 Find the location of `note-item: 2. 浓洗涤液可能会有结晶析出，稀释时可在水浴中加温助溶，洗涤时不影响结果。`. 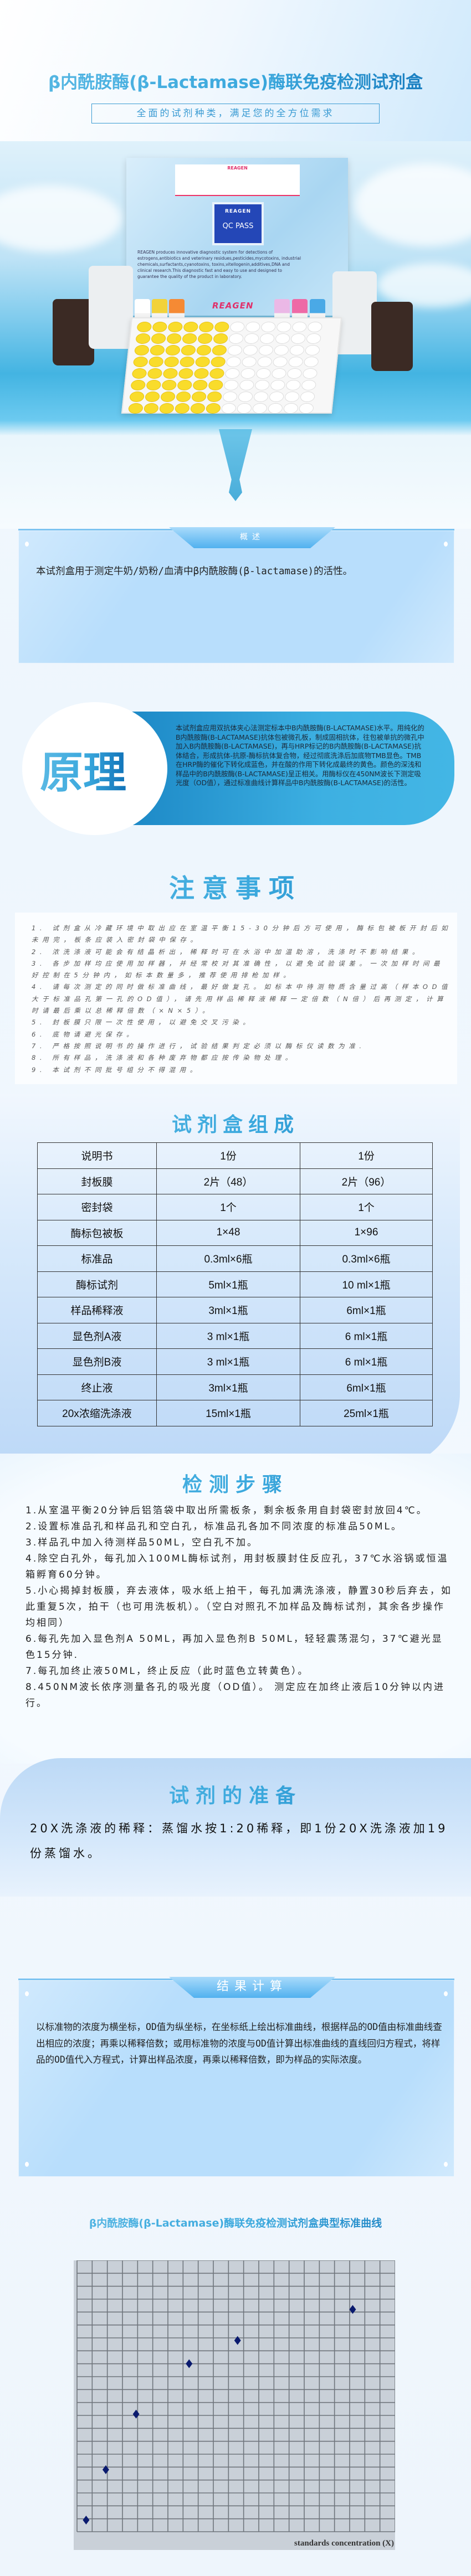

note-item: 2. 浓洗涤液可能会有结晶析出，稀释时可在水浴中加温助溶，洗涤时不影响结果。 is located at coordinates (227, 951).